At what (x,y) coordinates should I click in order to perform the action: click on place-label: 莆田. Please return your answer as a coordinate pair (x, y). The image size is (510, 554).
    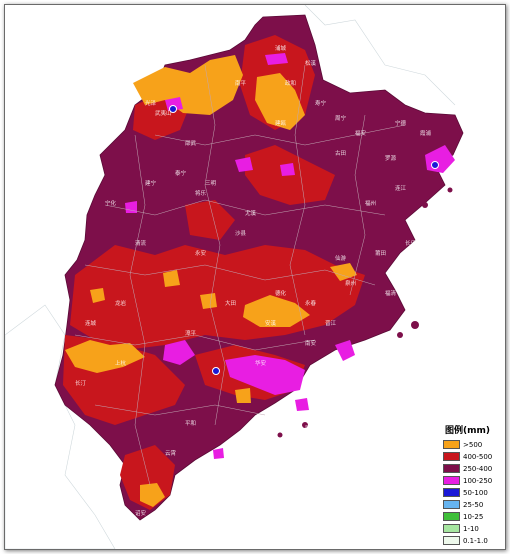
    Looking at the image, I should click on (380, 253).